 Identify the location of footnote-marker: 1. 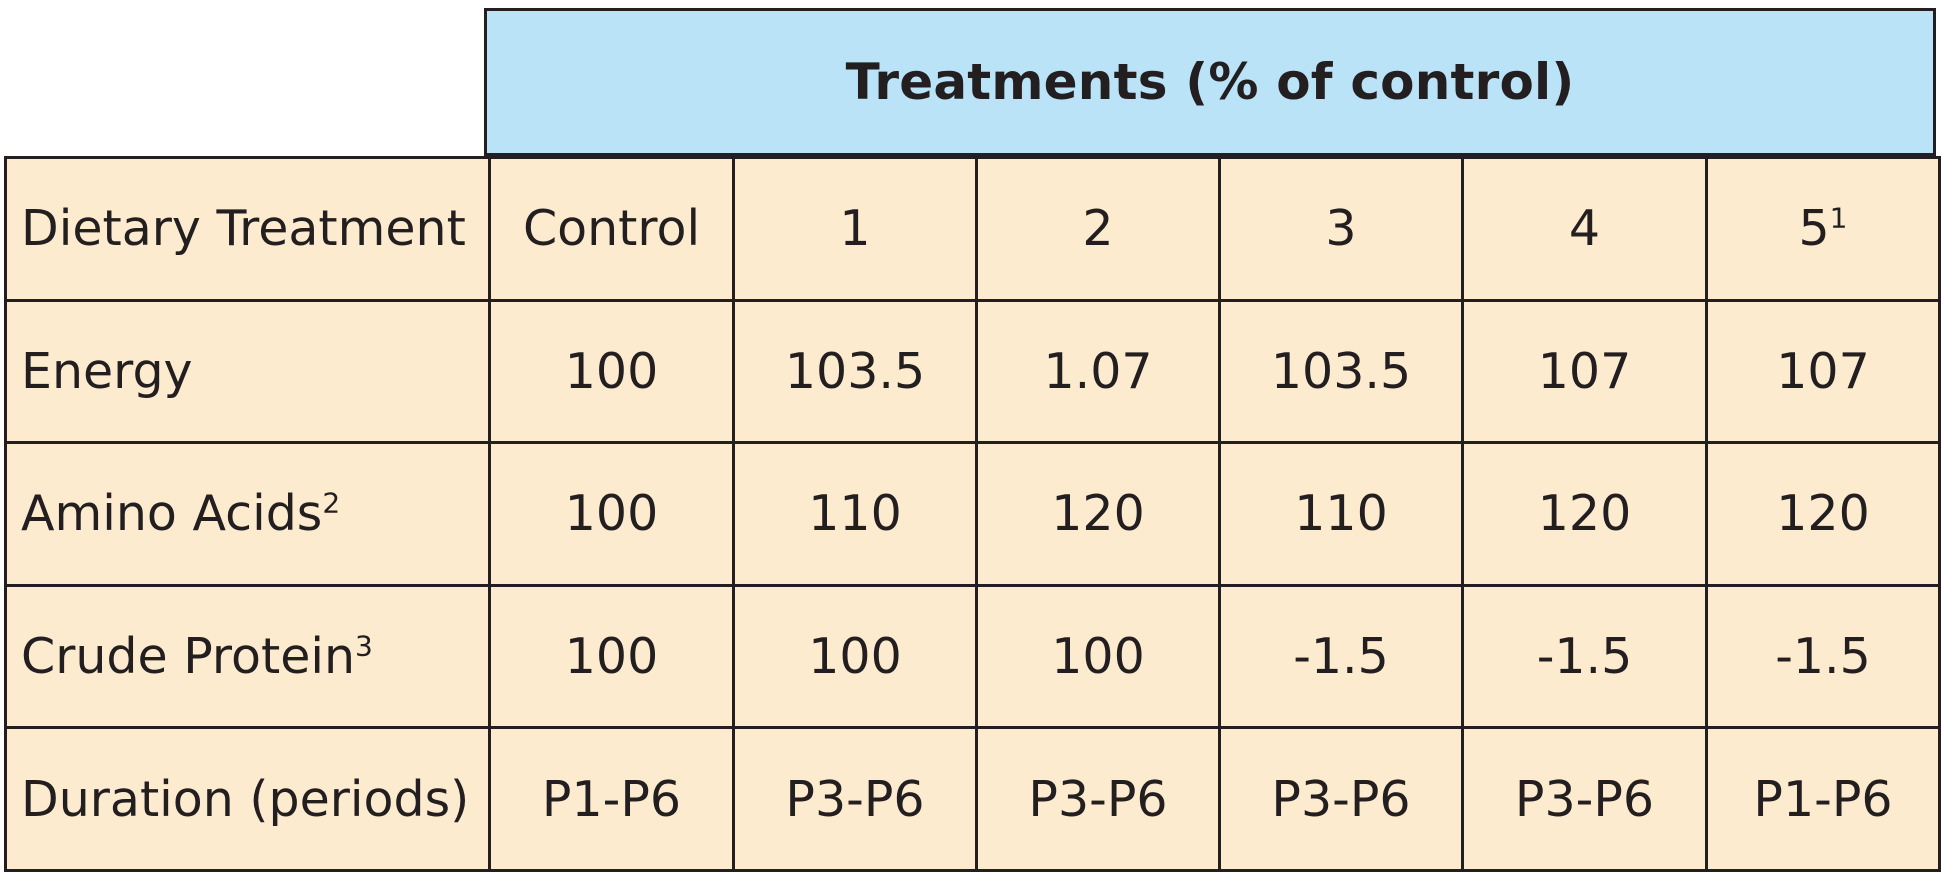
(1838, 218).